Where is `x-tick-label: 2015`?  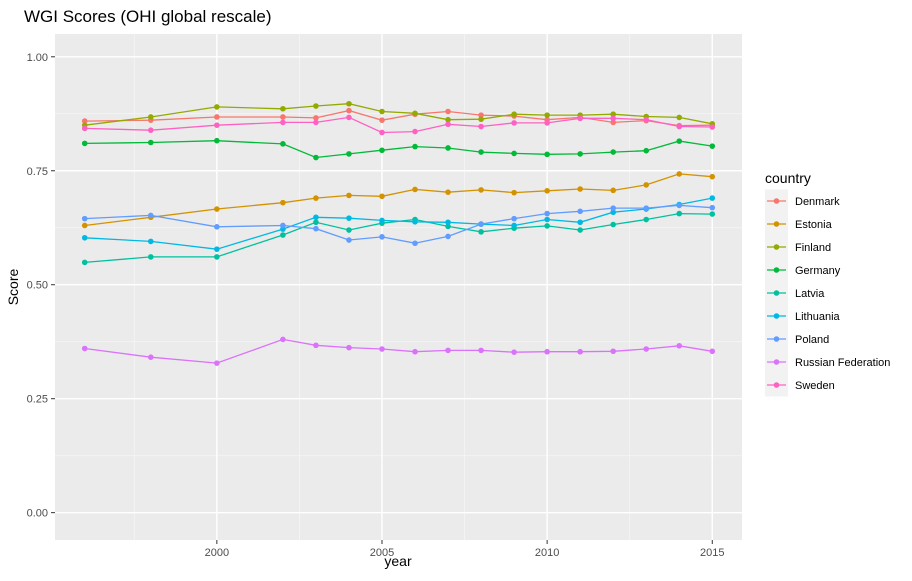 x-tick-label: 2015 is located at coordinates (712, 553).